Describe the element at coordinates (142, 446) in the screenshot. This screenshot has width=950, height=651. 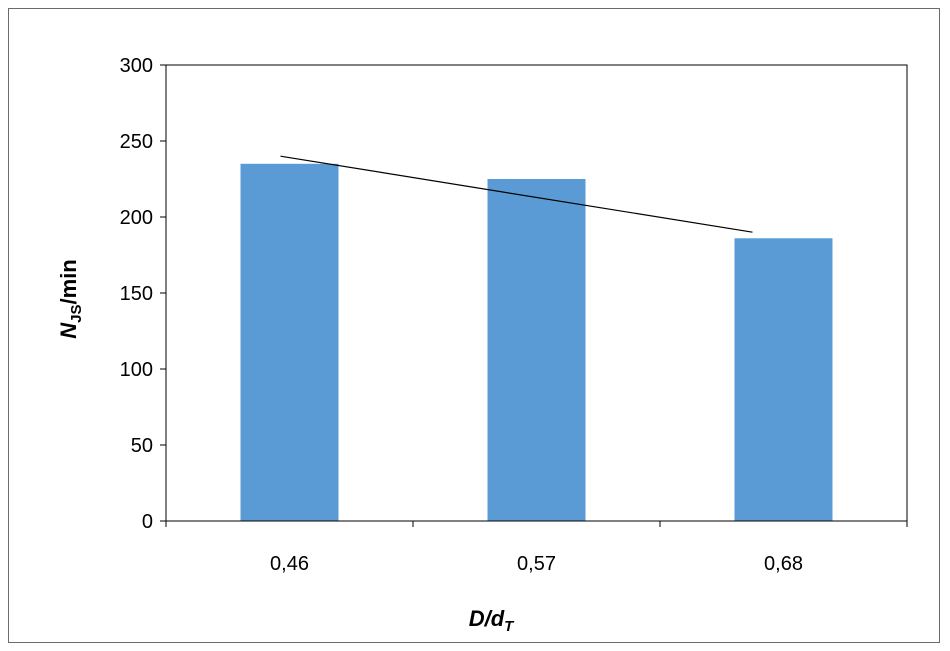
I see `y-tick-label-50: 50` at that location.